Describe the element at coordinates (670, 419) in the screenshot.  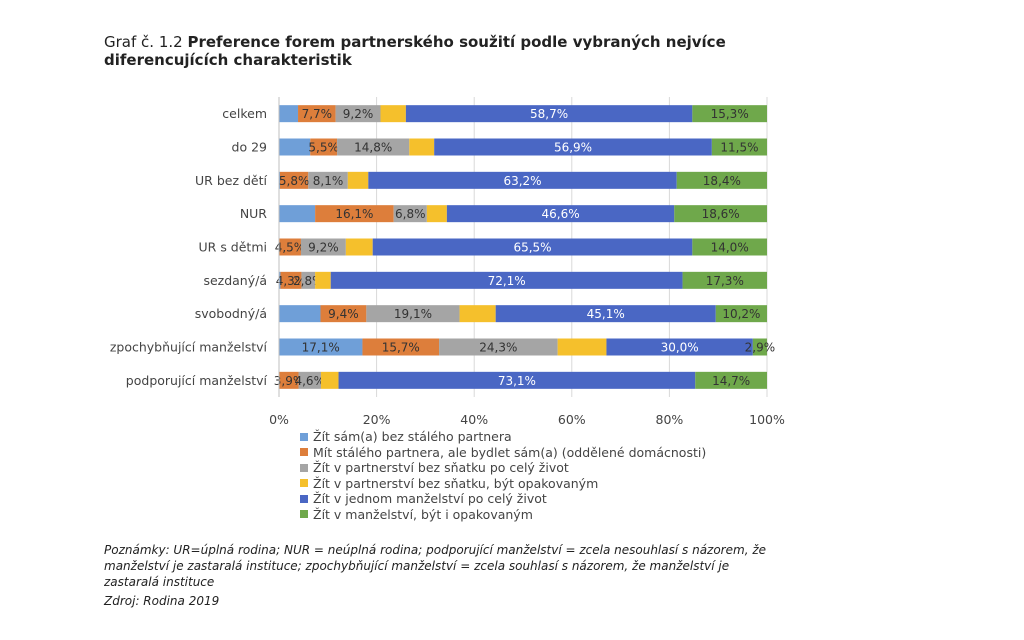
I see `x-tick-label: 80%` at that location.